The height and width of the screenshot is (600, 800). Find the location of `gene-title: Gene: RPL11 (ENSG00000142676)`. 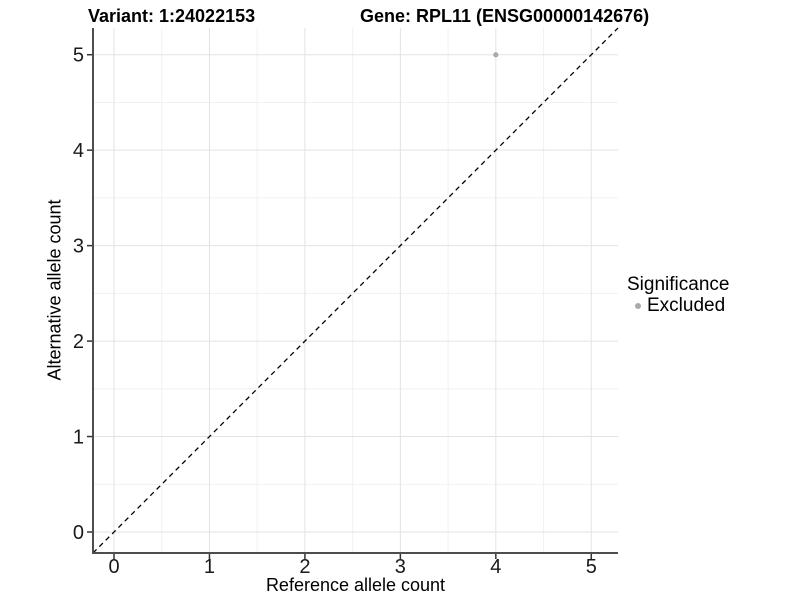

gene-title: Gene: RPL11 (ENSG00000142676) is located at coordinates (505, 16).